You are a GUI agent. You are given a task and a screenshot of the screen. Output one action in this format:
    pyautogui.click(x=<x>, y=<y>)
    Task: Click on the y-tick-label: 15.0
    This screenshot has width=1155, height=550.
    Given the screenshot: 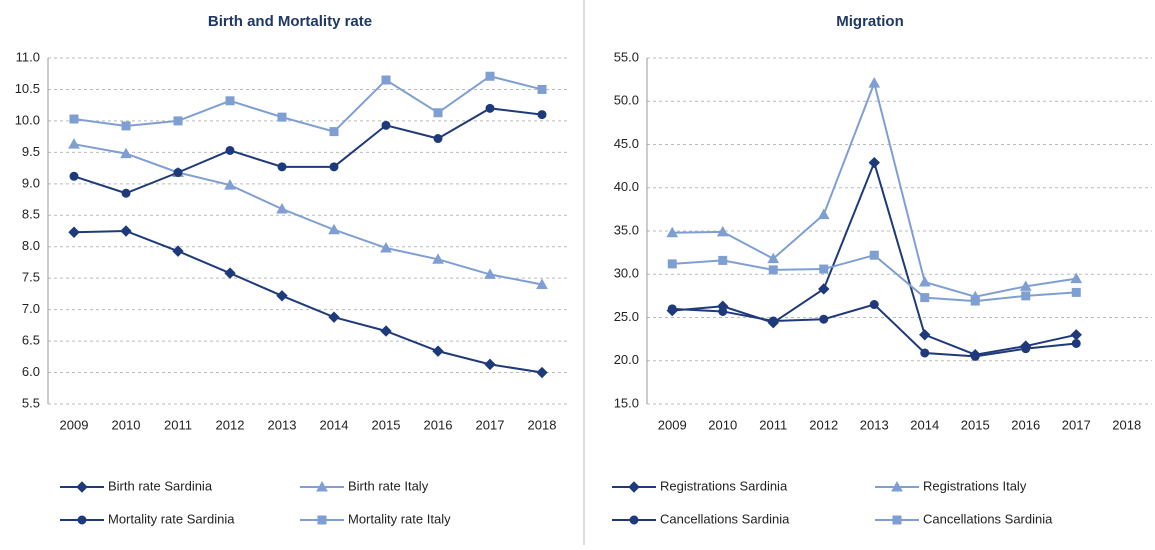 What is the action you would take?
    pyautogui.click(x=626, y=402)
    